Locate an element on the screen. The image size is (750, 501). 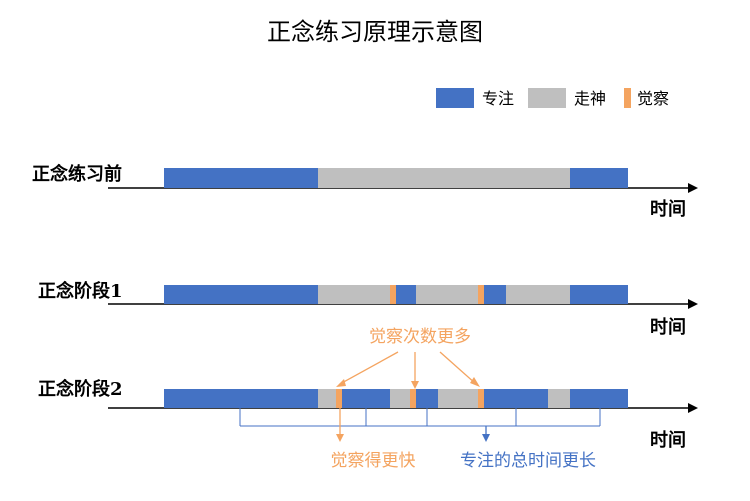
axis-label-time-2: 时间 is located at coordinates (668, 327).